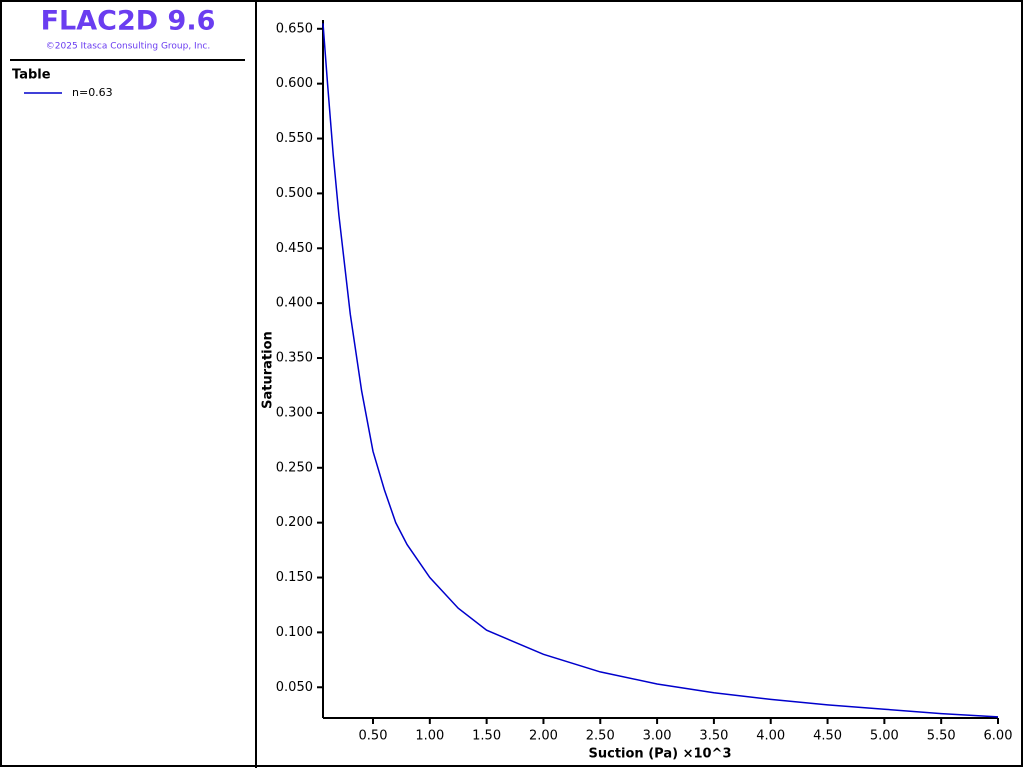 Image resolution: width=1024 pixels, height=768 pixels. I want to click on y-tick-label: 0.300, so click(294, 412).